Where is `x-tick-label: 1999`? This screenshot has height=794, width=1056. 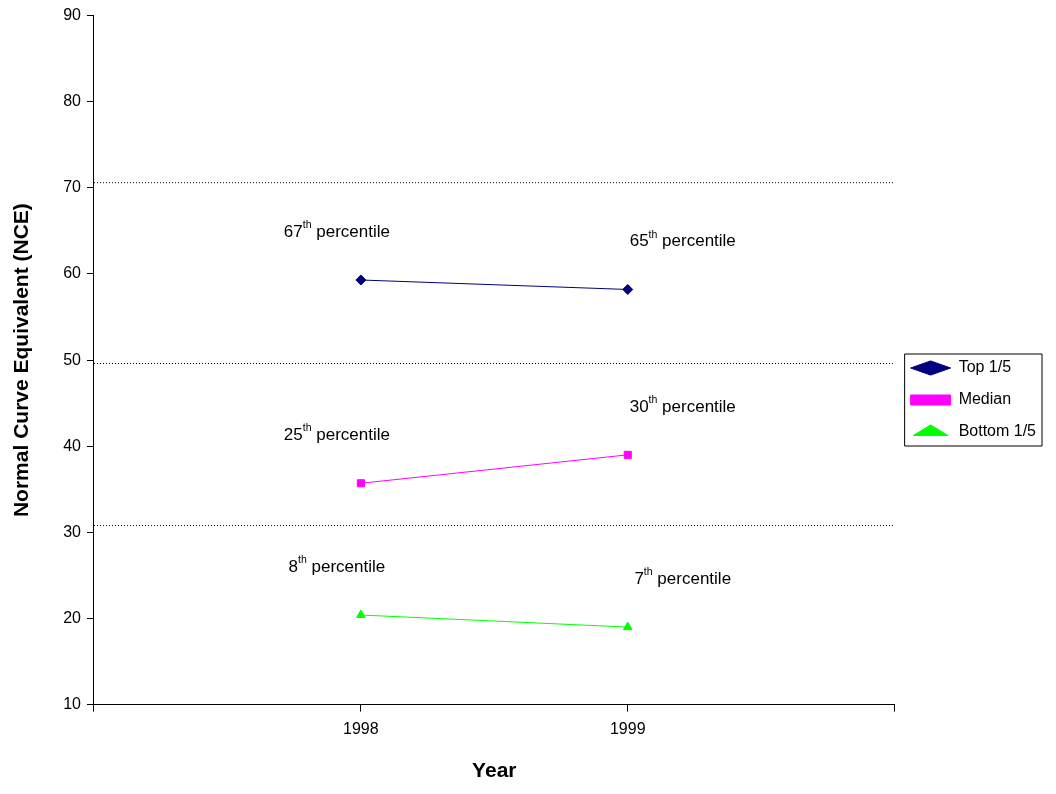
x-tick-label: 1999 is located at coordinates (627, 728).